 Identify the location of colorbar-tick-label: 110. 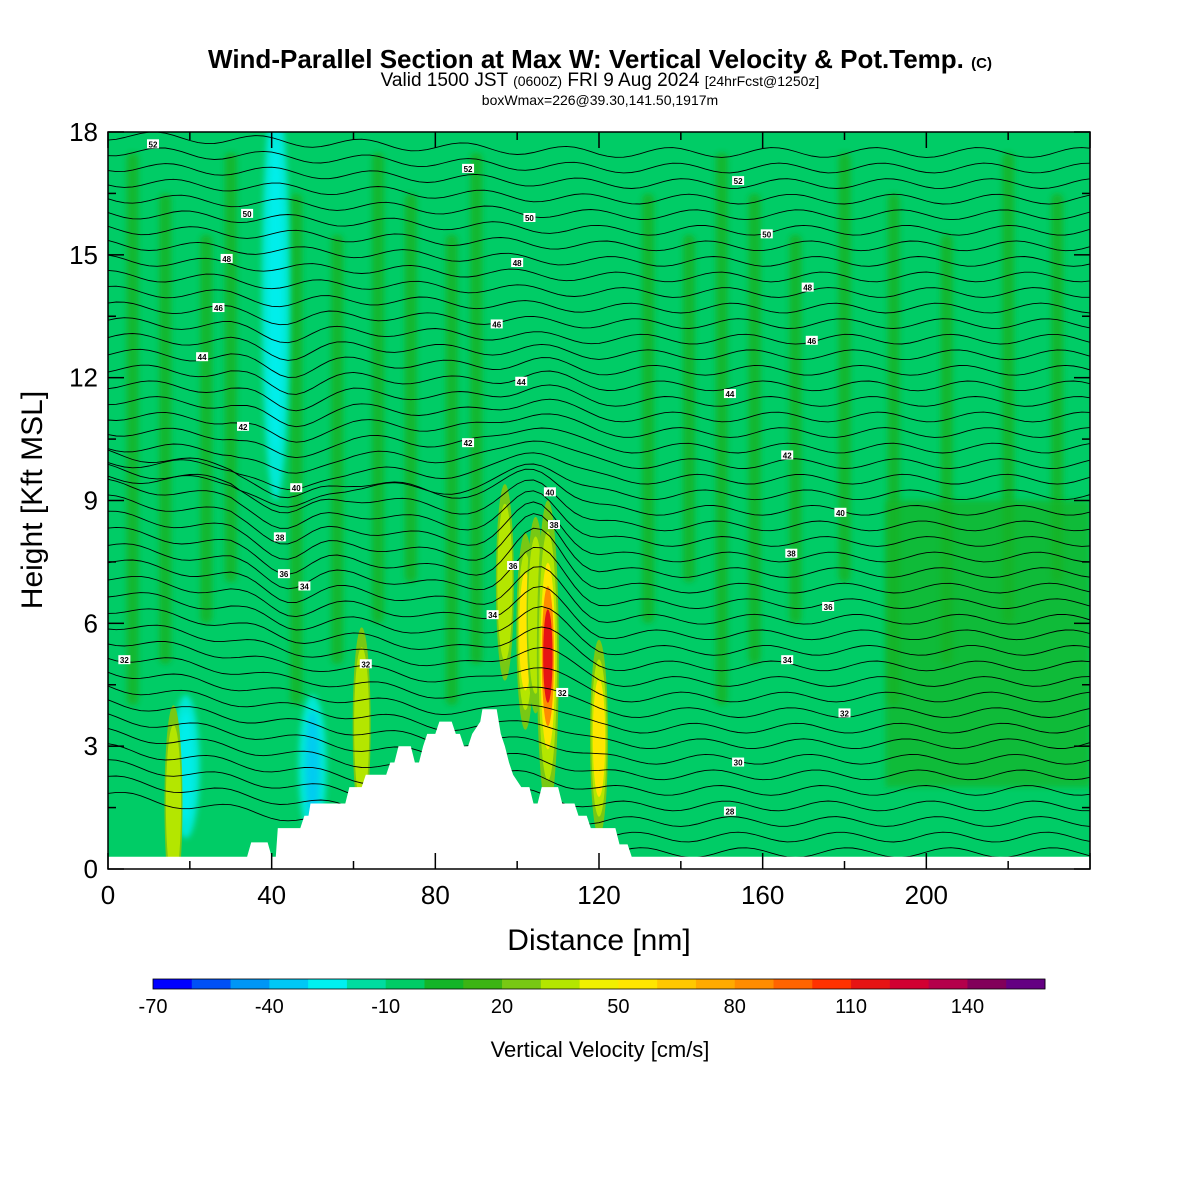
(851, 1007).